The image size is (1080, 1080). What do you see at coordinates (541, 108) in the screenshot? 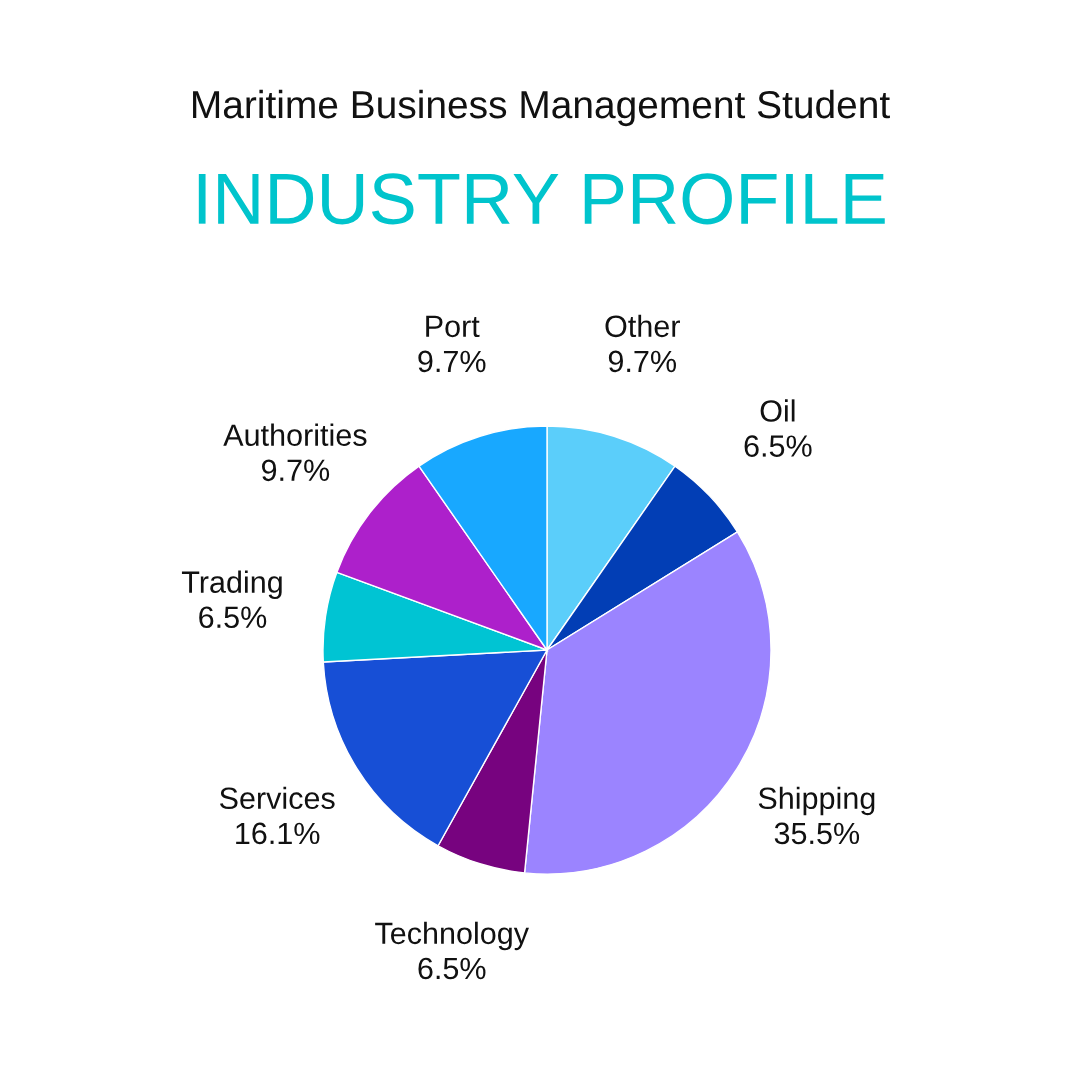
I see `chart-subtitle: Maritime Business Management Student` at bounding box center [541, 108].